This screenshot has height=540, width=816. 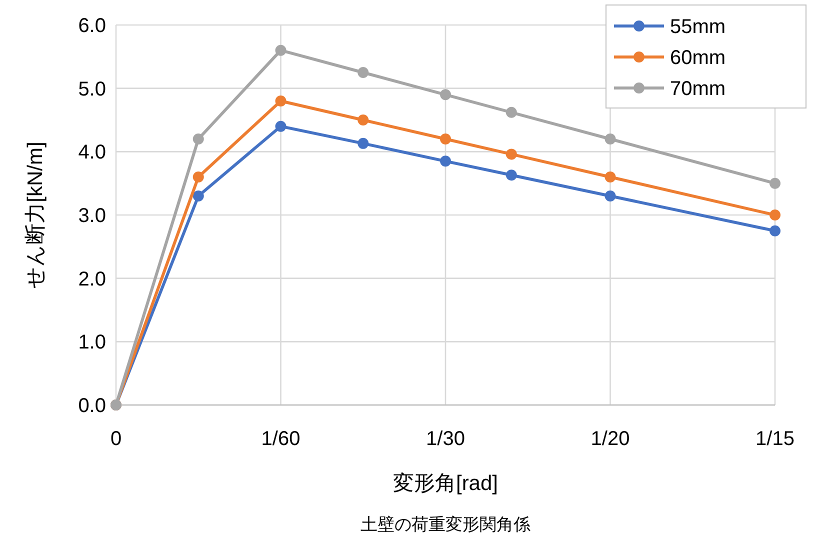 I want to click on y-tick-label: 2.0, so click(x=92, y=279).